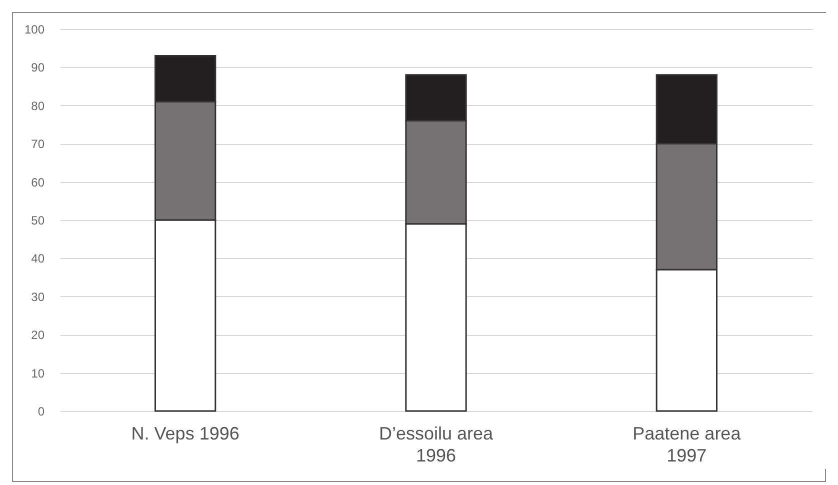 This screenshot has height=485, width=838. I want to click on y-tick-label: 90, so click(38, 67).